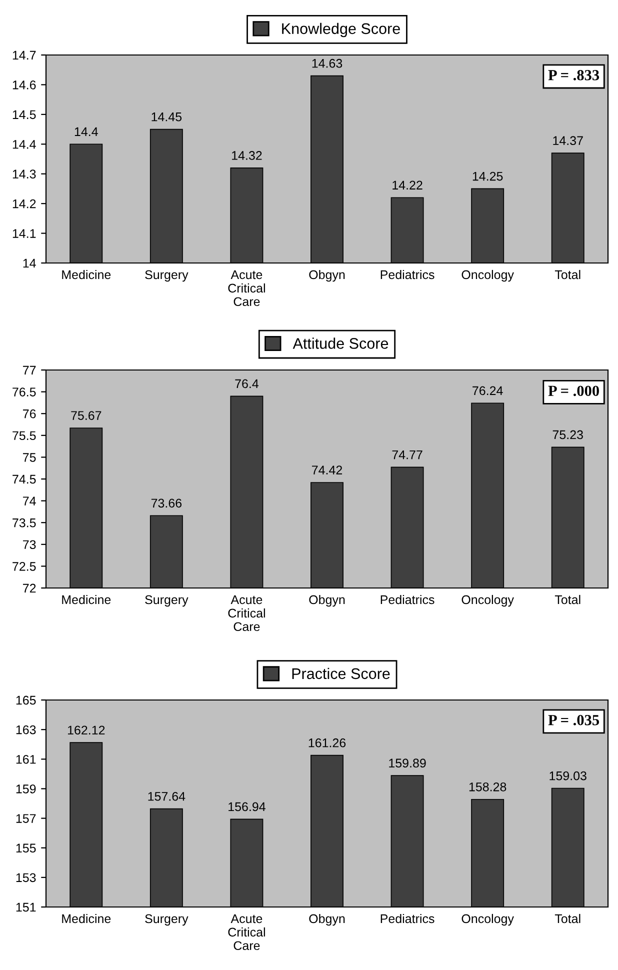  What do you see at coordinates (29, 545) in the screenshot?
I see `y-tick-label: 73` at bounding box center [29, 545].